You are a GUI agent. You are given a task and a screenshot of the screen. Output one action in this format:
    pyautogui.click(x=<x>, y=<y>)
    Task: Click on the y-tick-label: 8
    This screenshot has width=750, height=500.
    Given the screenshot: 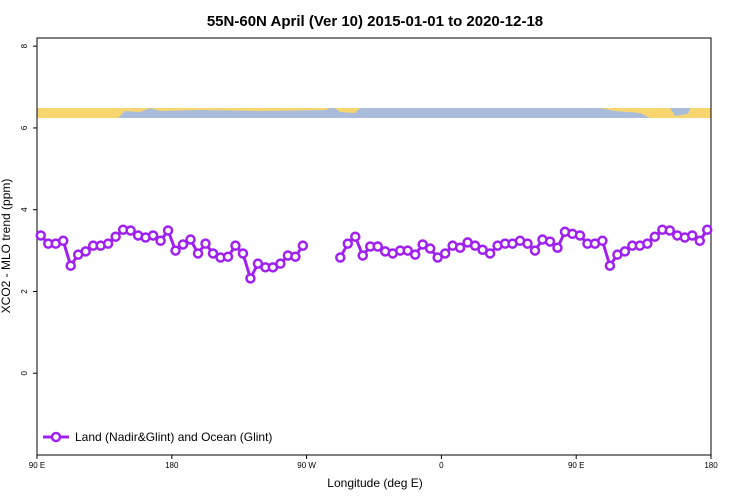 What is the action you would take?
    pyautogui.click(x=24, y=45)
    